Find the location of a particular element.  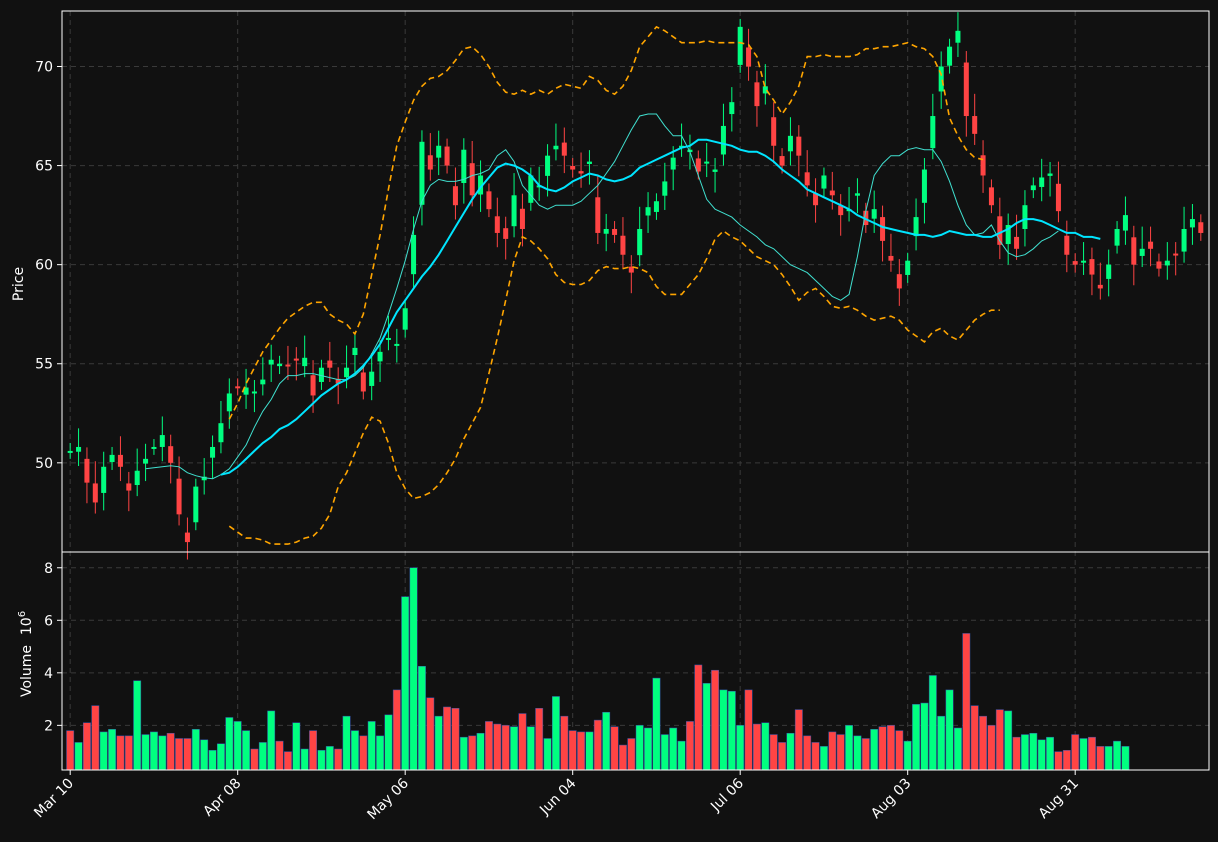

price-tick-label: 65 is located at coordinates (44, 167).